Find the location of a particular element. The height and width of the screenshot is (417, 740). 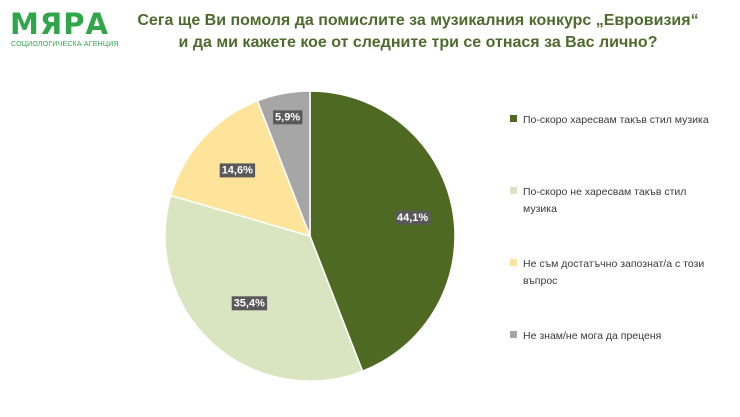

pie-slice-dont-know is located at coordinates (283, 163).